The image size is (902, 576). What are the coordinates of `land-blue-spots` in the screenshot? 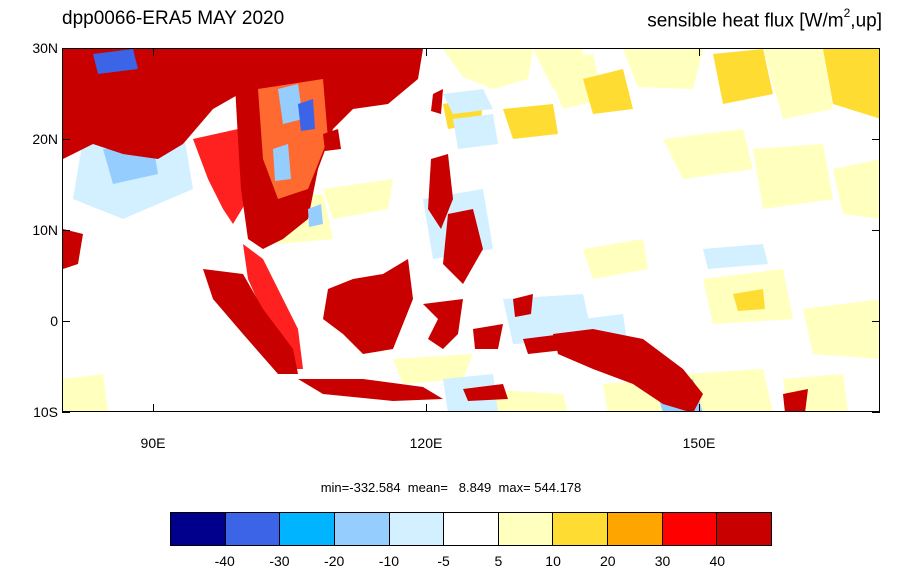 It's located at (208, 138).